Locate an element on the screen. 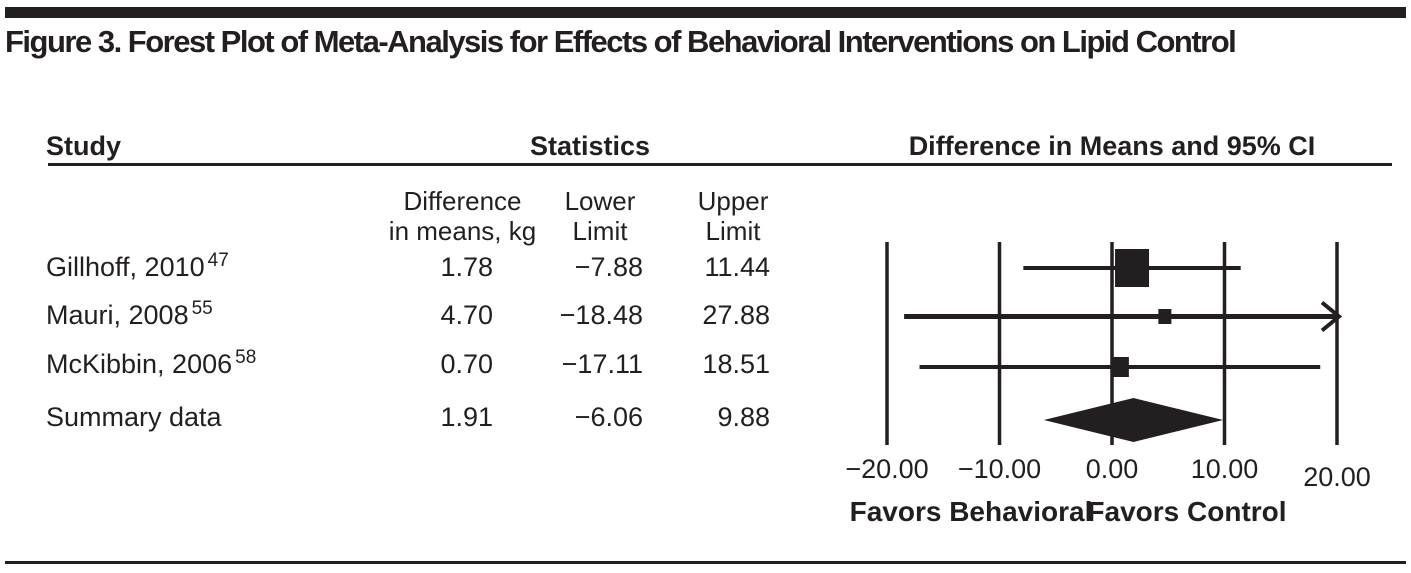 This screenshot has width=1411, height=573. subheader-upper-line2: Limit is located at coordinates (733, 231).